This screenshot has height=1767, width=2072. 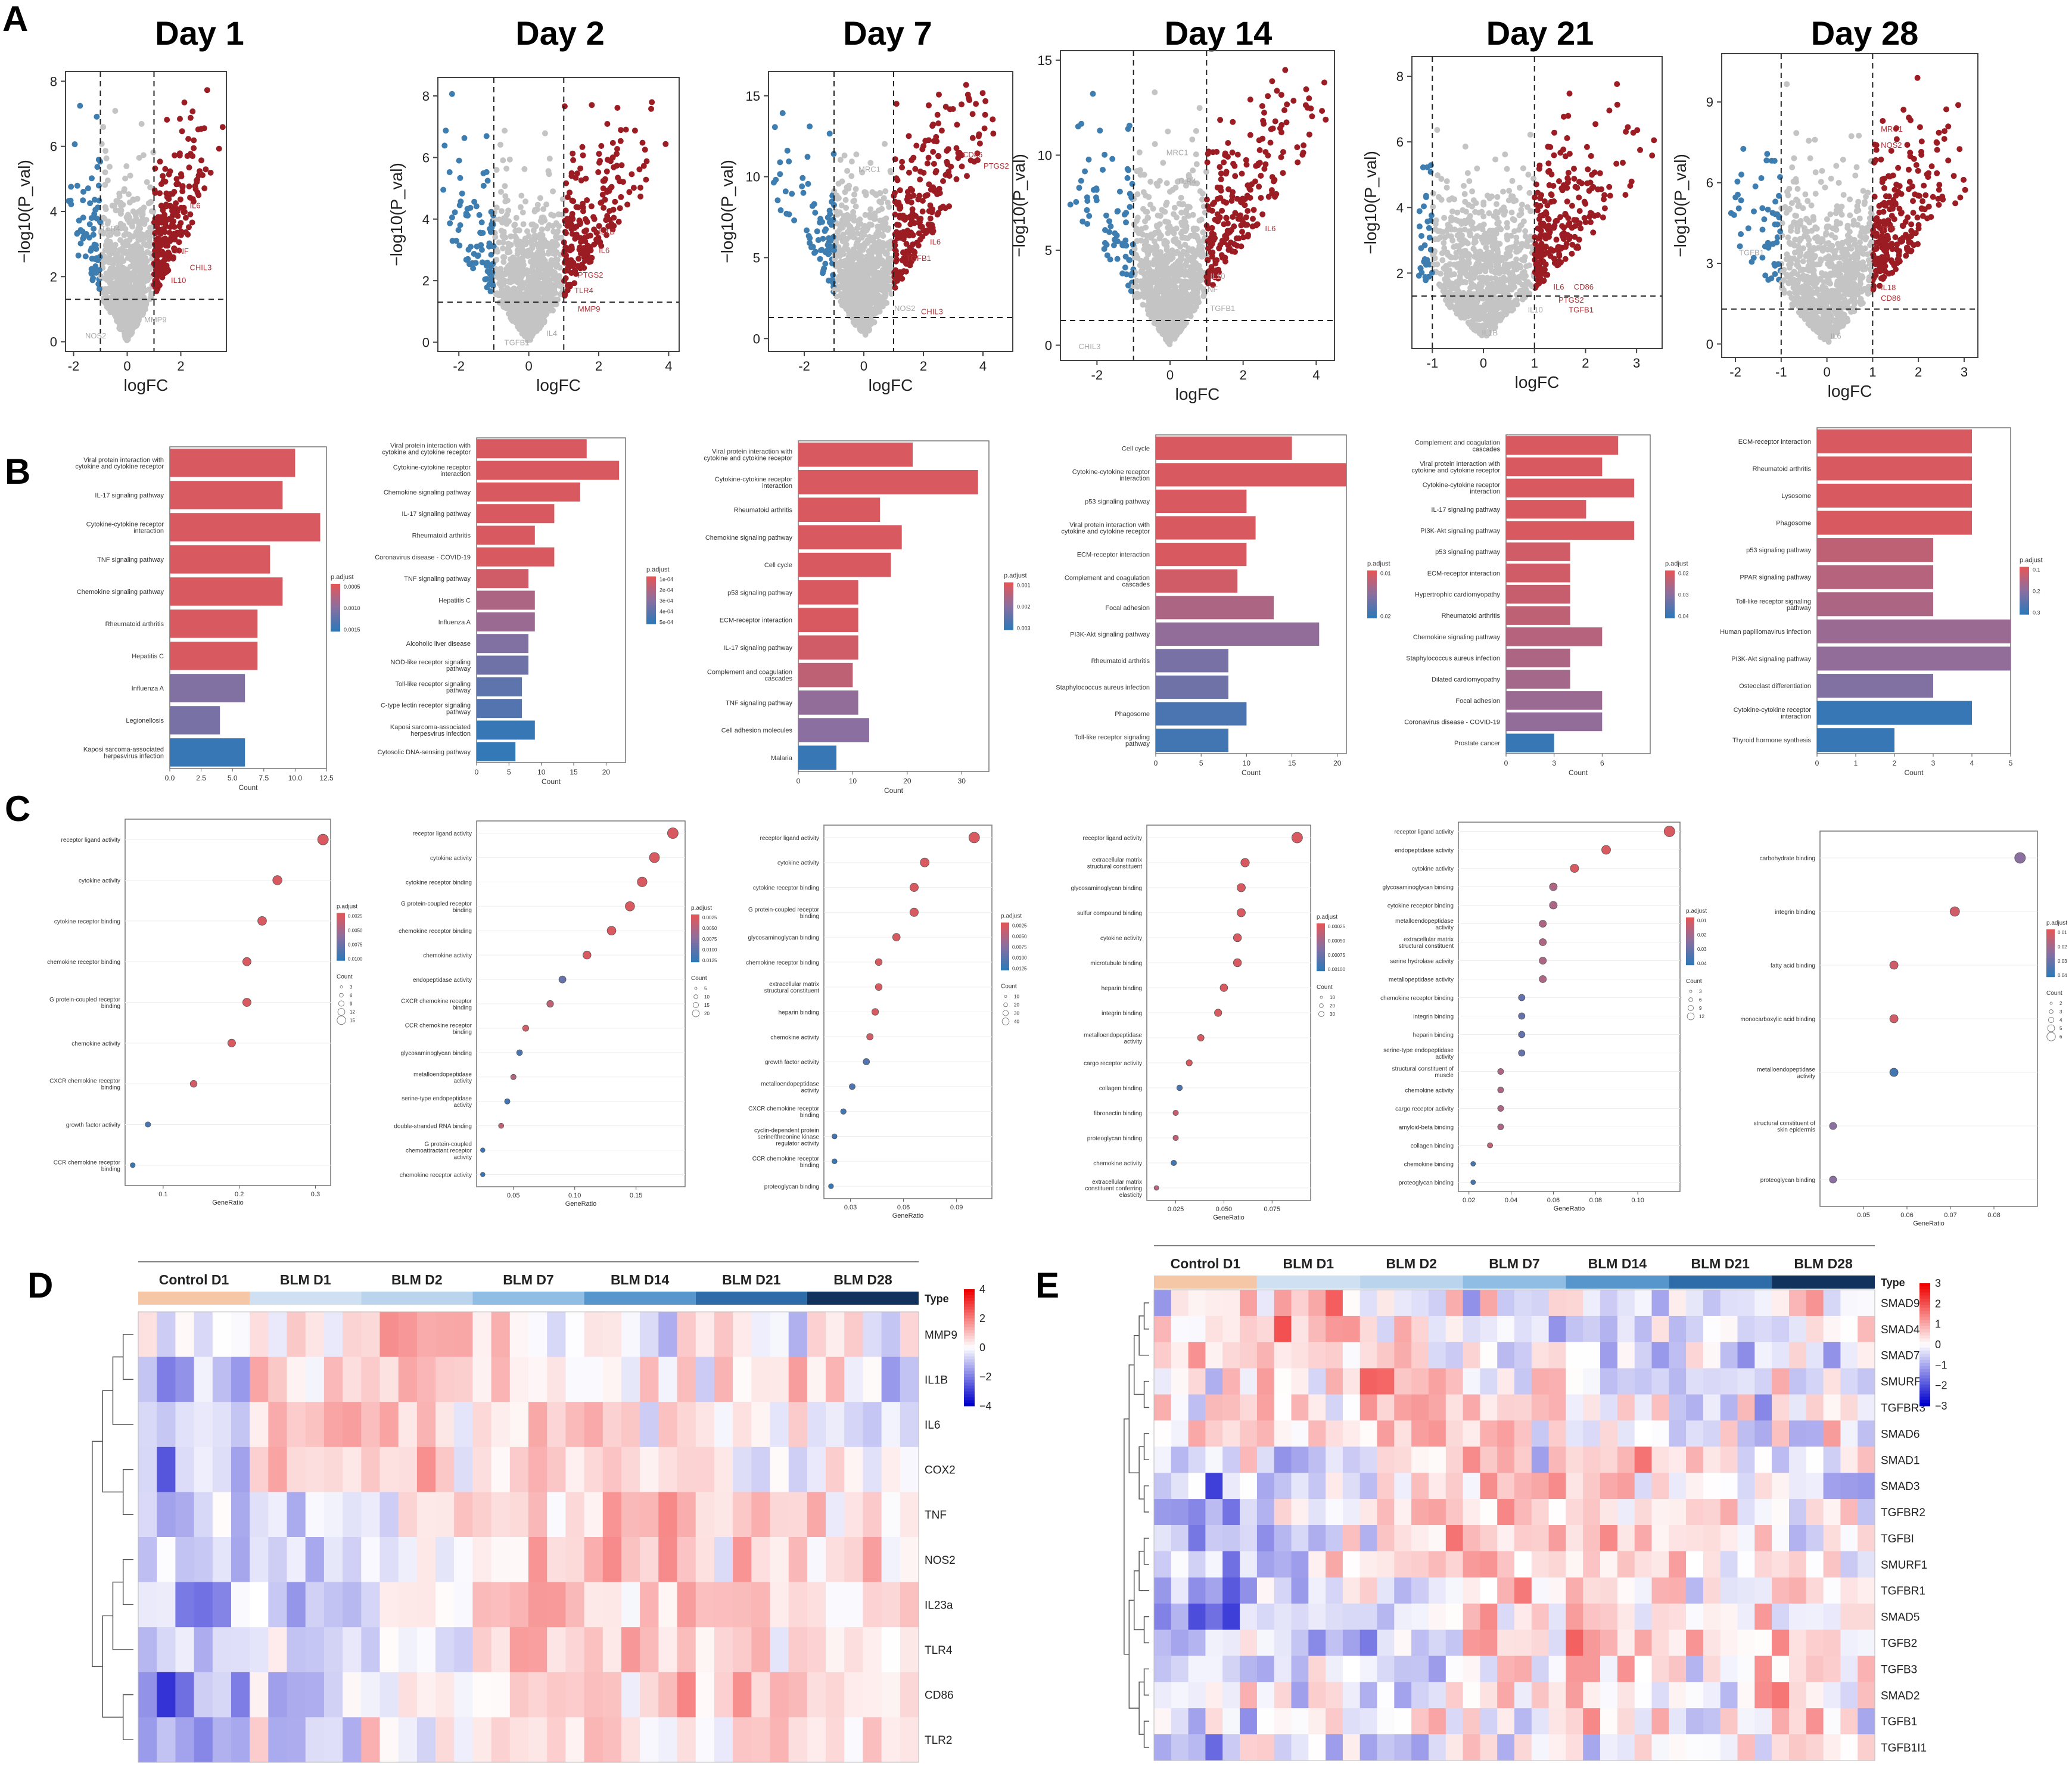 I want to click on panel-letter-b: B, so click(x=17, y=472).